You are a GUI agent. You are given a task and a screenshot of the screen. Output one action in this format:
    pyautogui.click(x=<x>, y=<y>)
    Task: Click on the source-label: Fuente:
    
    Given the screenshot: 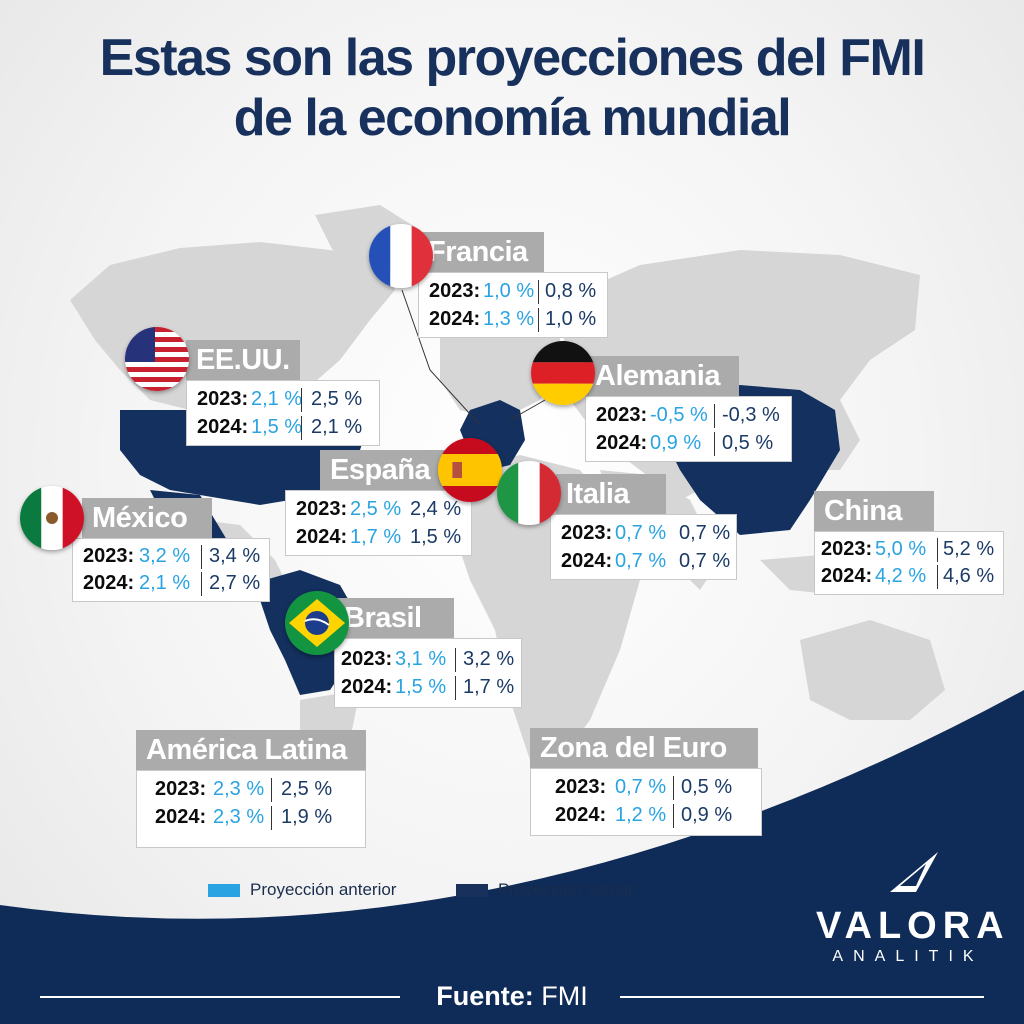 What is the action you would take?
    pyautogui.click(x=485, y=996)
    